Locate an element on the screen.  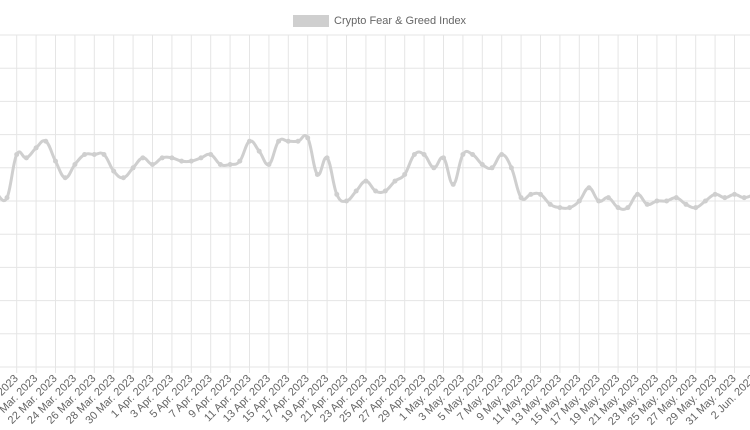
legend-label: Crypto Fear & Greed Index is located at coordinates (400, 21).